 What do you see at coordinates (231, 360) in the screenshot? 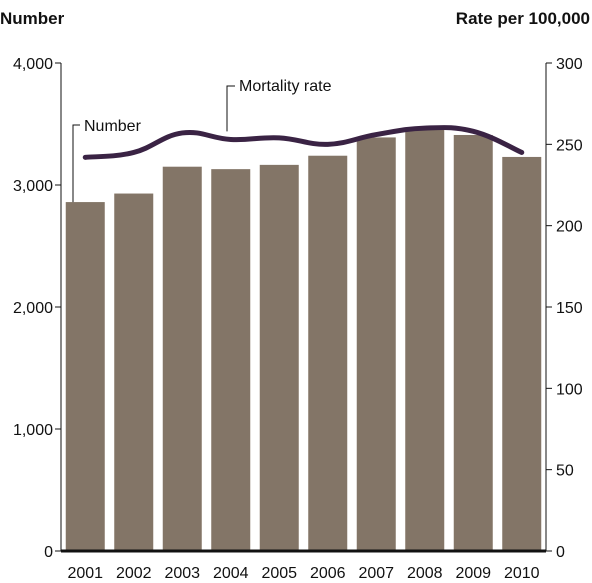
I see `bar-2004` at bounding box center [231, 360].